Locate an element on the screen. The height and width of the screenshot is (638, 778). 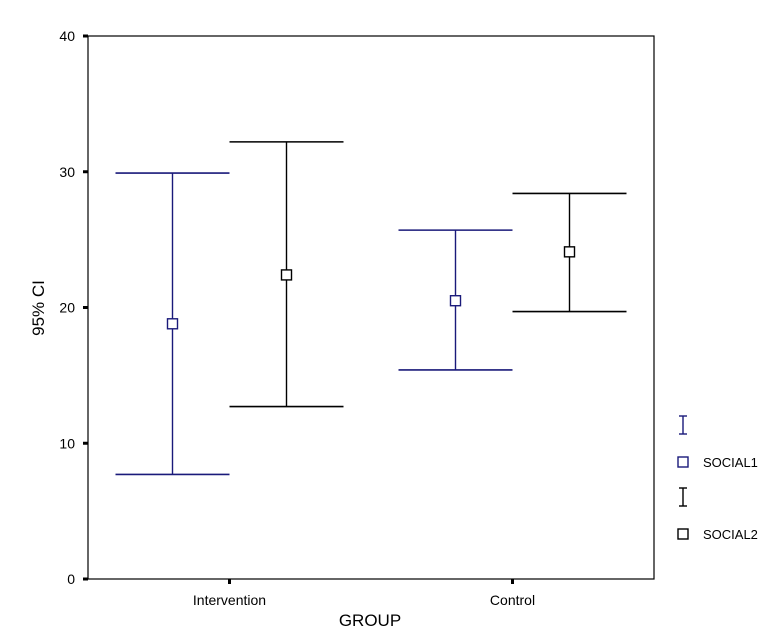
y-tick-label: 40 is located at coordinates (67, 36).